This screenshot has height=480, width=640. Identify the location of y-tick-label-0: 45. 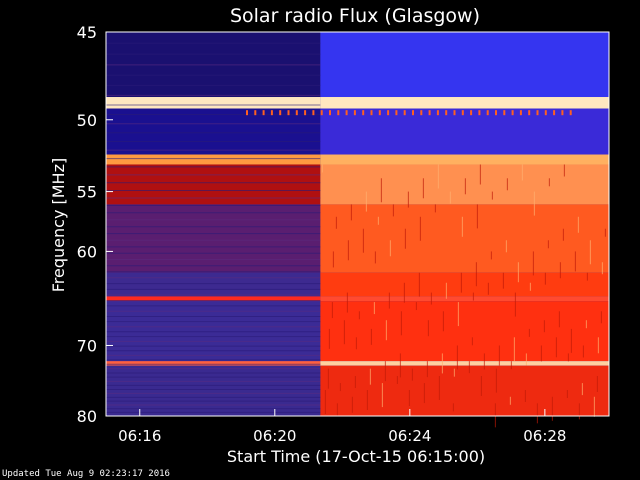
(87, 32).